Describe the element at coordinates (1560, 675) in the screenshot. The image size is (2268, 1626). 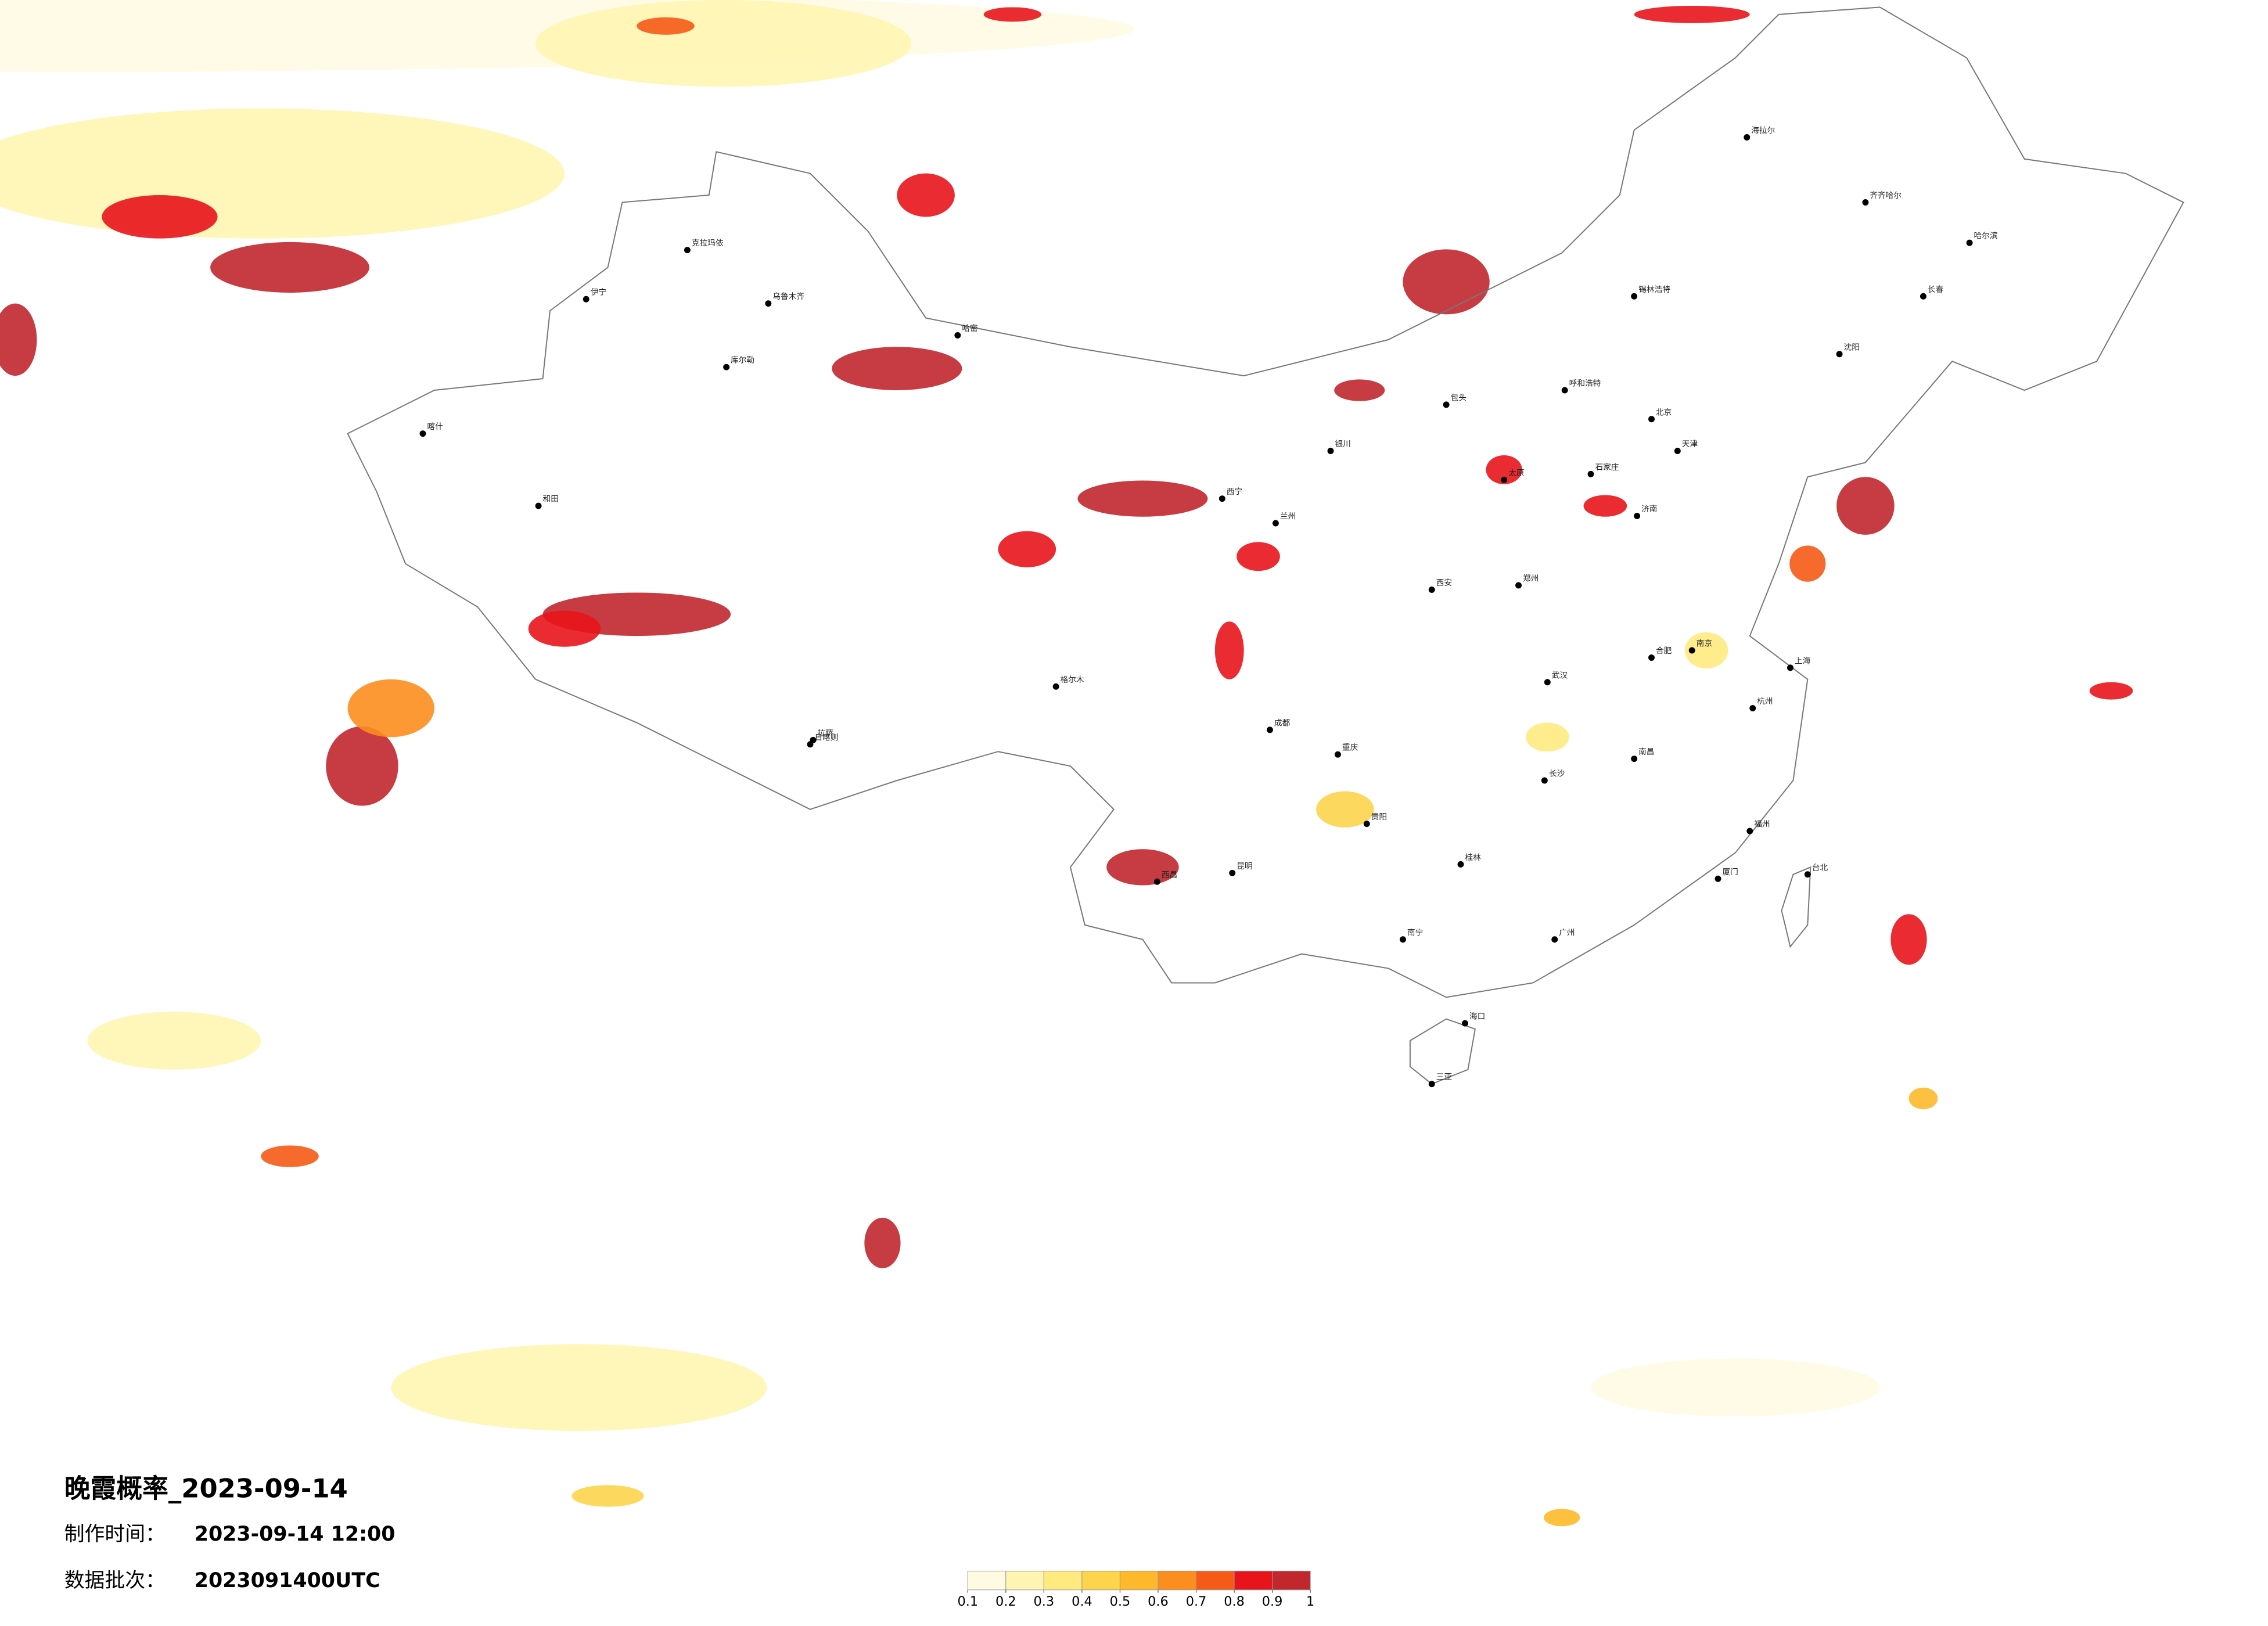
I see `city-label: 武汉` at that location.